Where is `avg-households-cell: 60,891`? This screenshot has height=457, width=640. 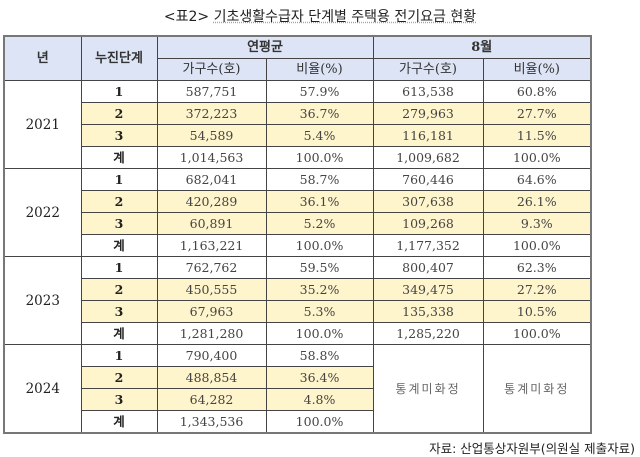 avg-households-cell: 60,891 is located at coordinates (211, 223).